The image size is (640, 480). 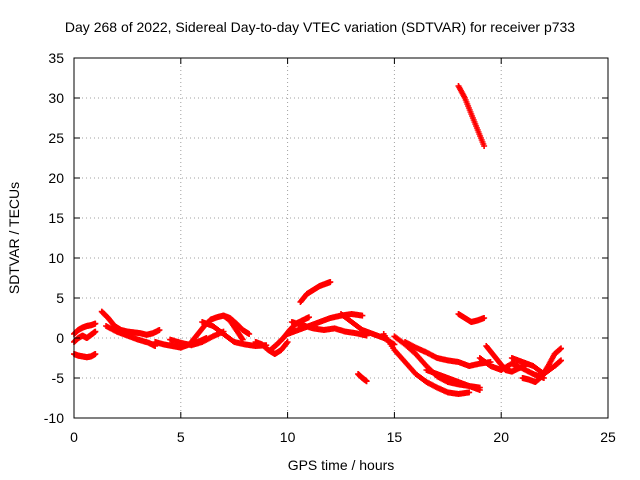 What do you see at coordinates (236, 324) in the screenshot?
I see `series-seg10` at bounding box center [236, 324].